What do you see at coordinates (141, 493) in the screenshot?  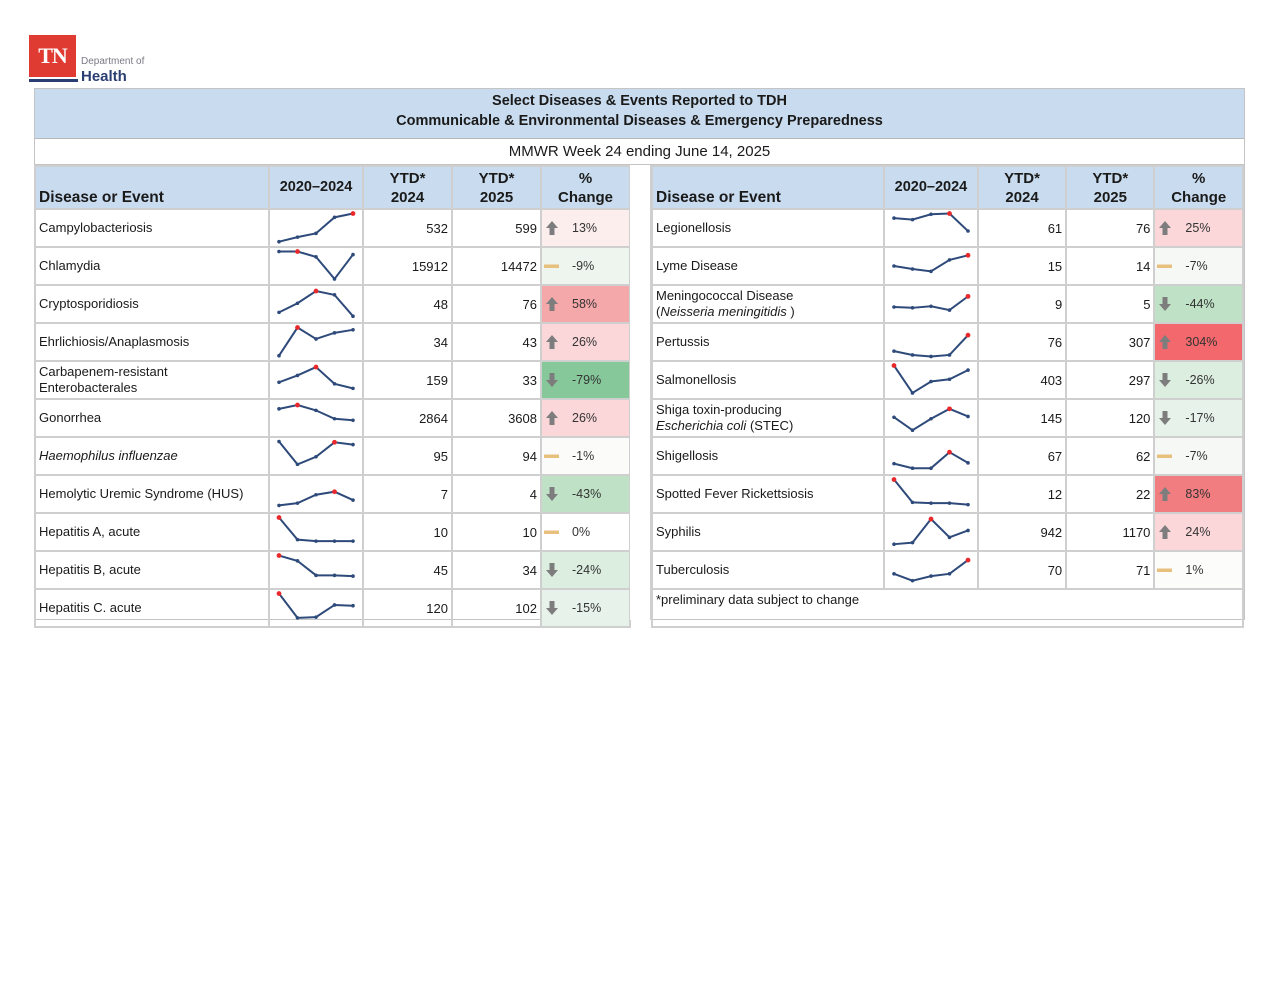 I see `disease-name: Hemolytic Uremic Syndrome (HUS)` at bounding box center [141, 493].